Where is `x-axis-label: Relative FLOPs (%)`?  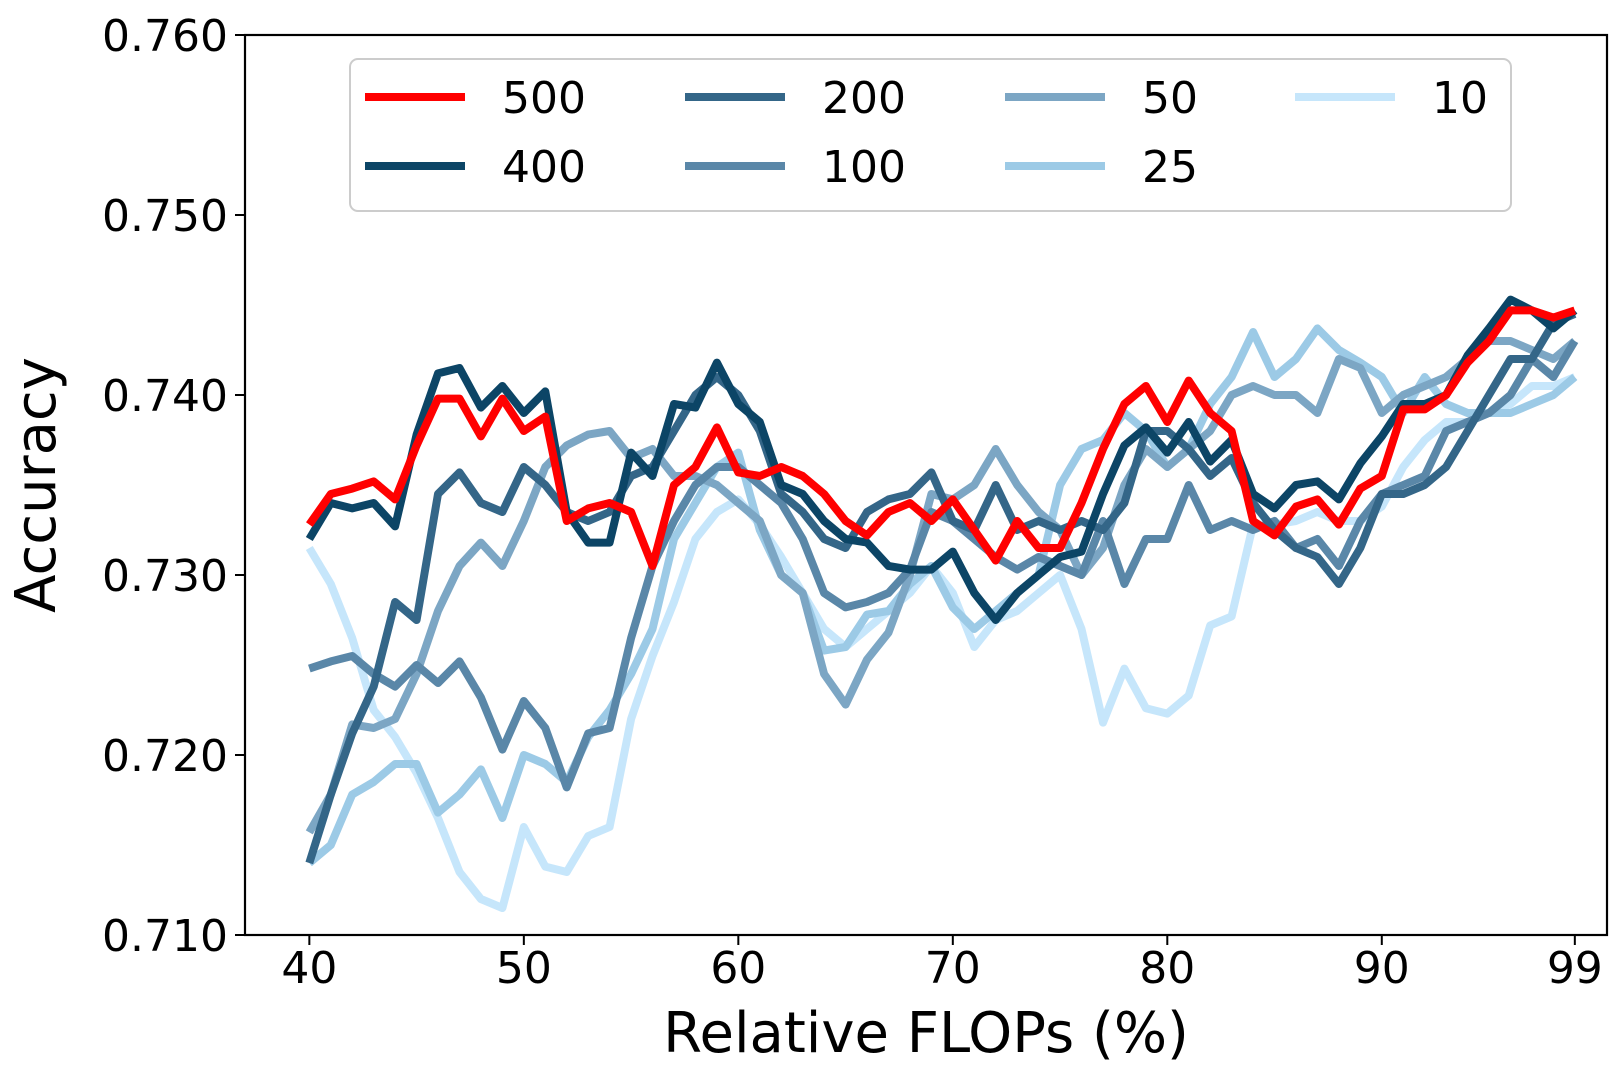 x-axis-label: Relative FLOPs (%) is located at coordinates (926, 1033).